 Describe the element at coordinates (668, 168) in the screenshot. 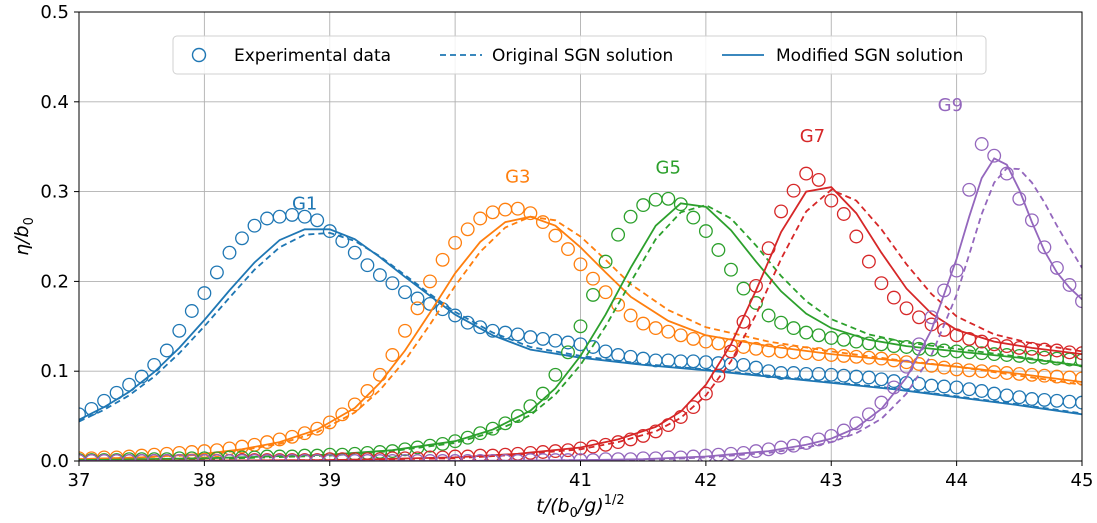

I see `series-label-g5: G5` at that location.